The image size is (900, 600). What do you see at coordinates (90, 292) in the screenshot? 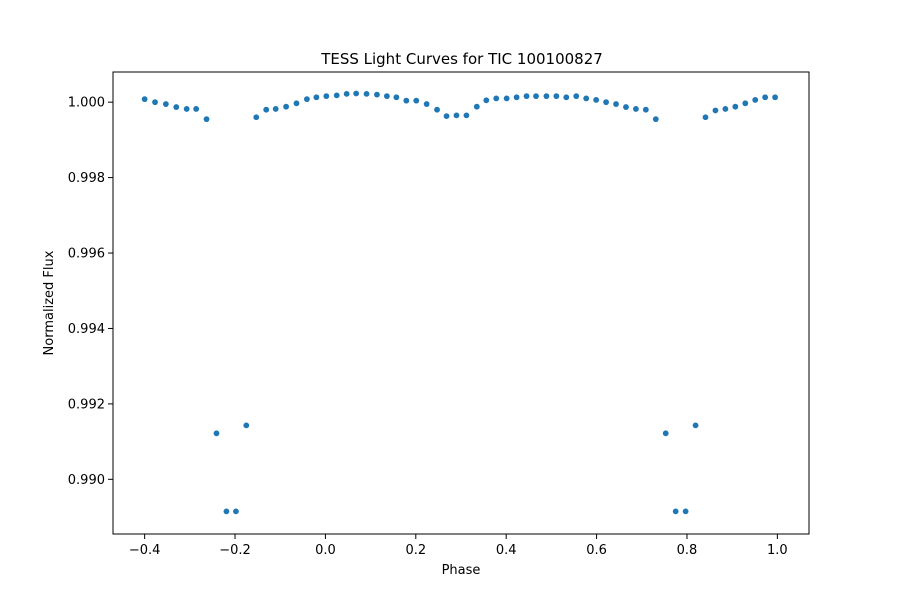
I see `y-axis: 0.990 0.992 0.994 0.996 0.998 1.000` at bounding box center [90, 292].